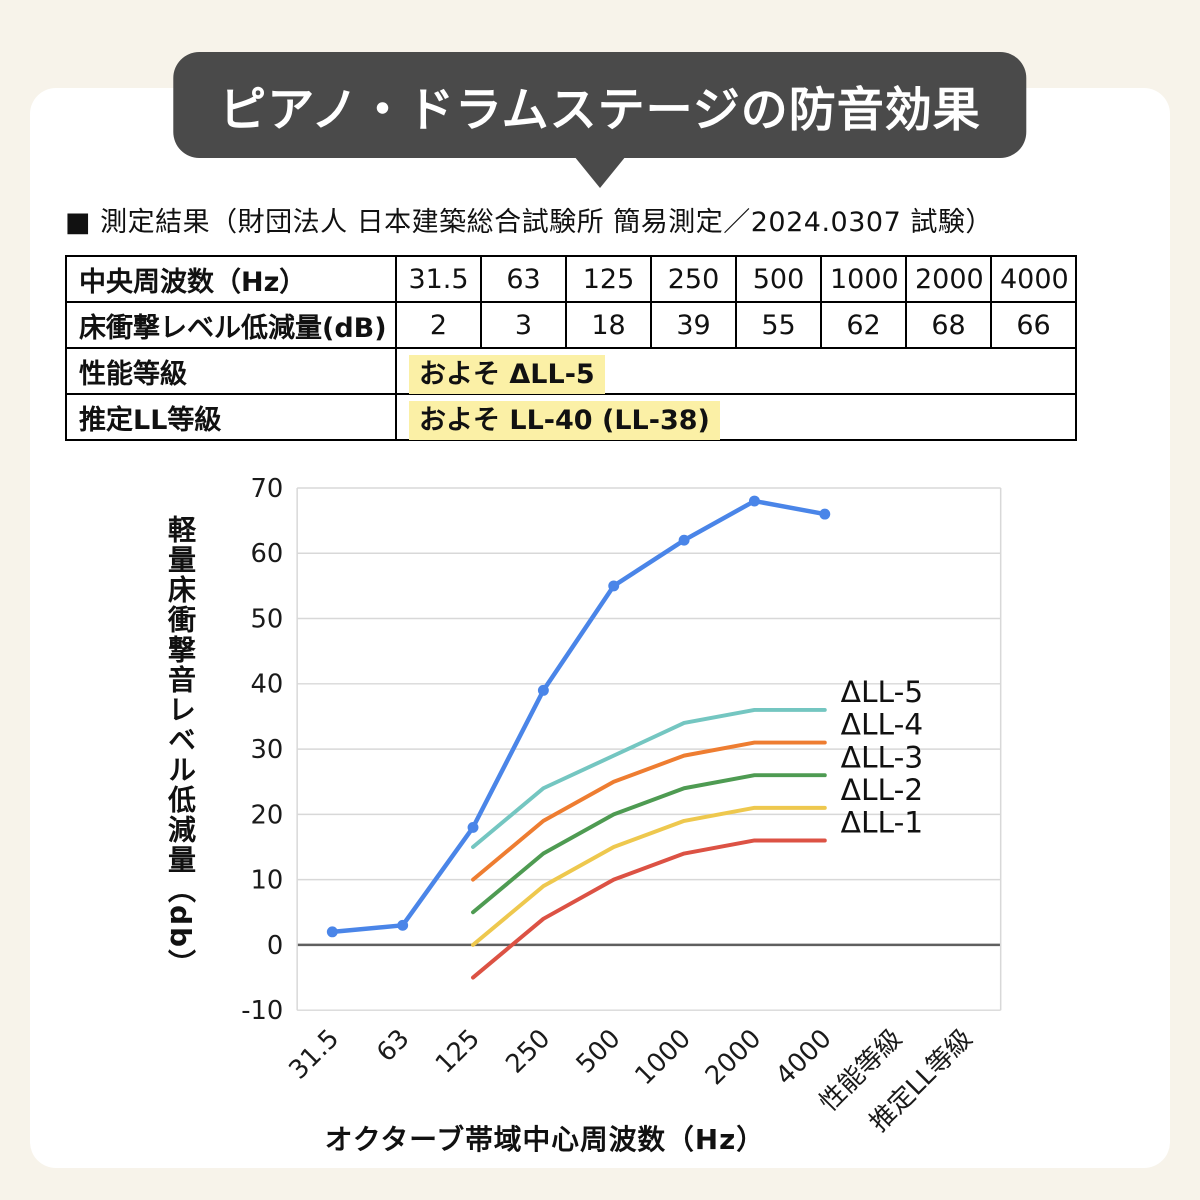 This screenshot has height=1200, width=1200. I want to click on table-cell: 500, so click(778, 279).